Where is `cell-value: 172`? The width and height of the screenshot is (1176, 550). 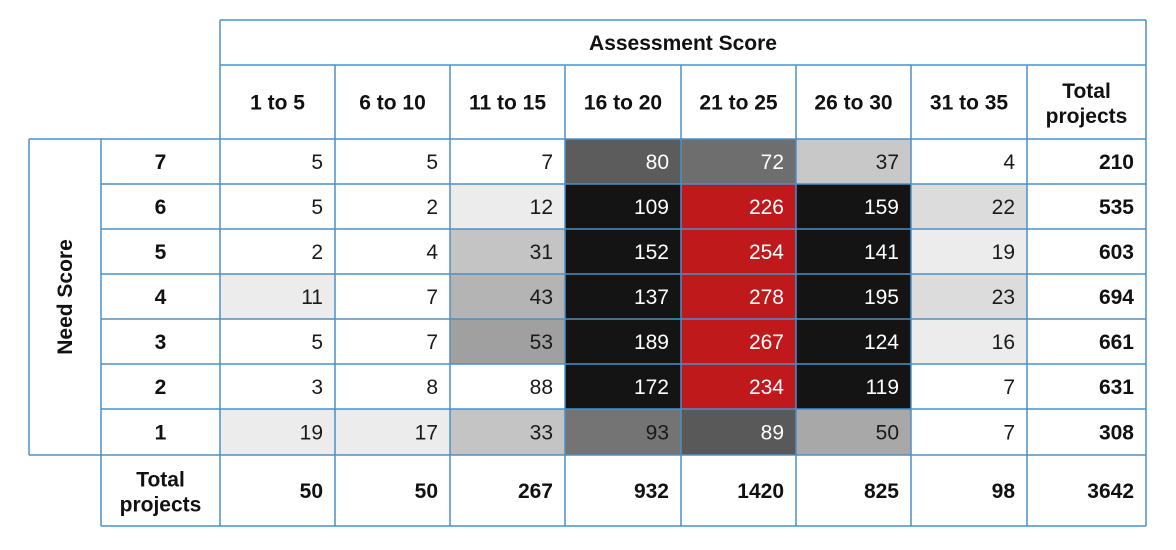 cell-value: 172 is located at coordinates (651, 387).